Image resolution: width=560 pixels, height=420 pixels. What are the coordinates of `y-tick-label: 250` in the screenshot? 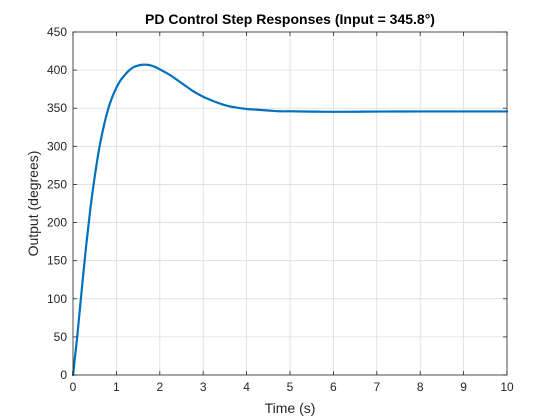 It's located at (57, 184).